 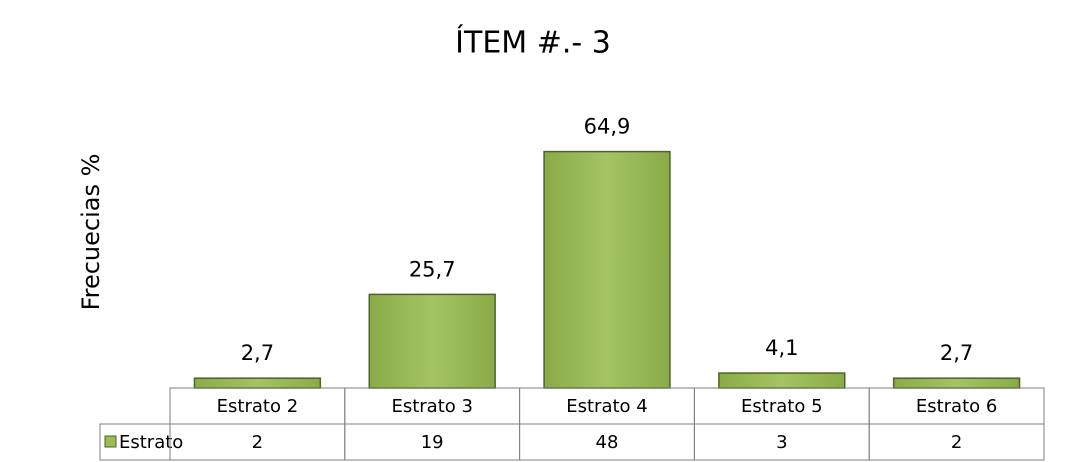 What do you see at coordinates (606, 406) in the screenshot?
I see `x-tick-label: Estrato 4` at bounding box center [606, 406].